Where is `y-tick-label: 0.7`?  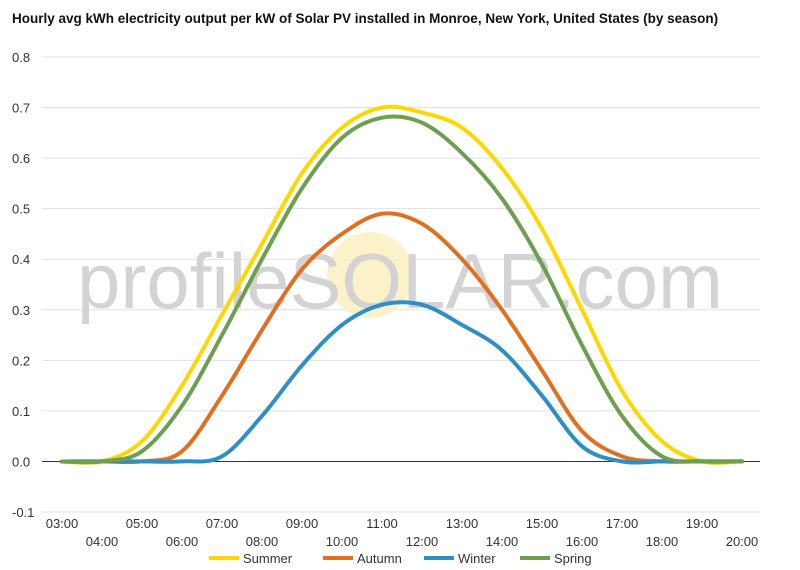 y-tick-label: 0.7 is located at coordinates (21, 108).